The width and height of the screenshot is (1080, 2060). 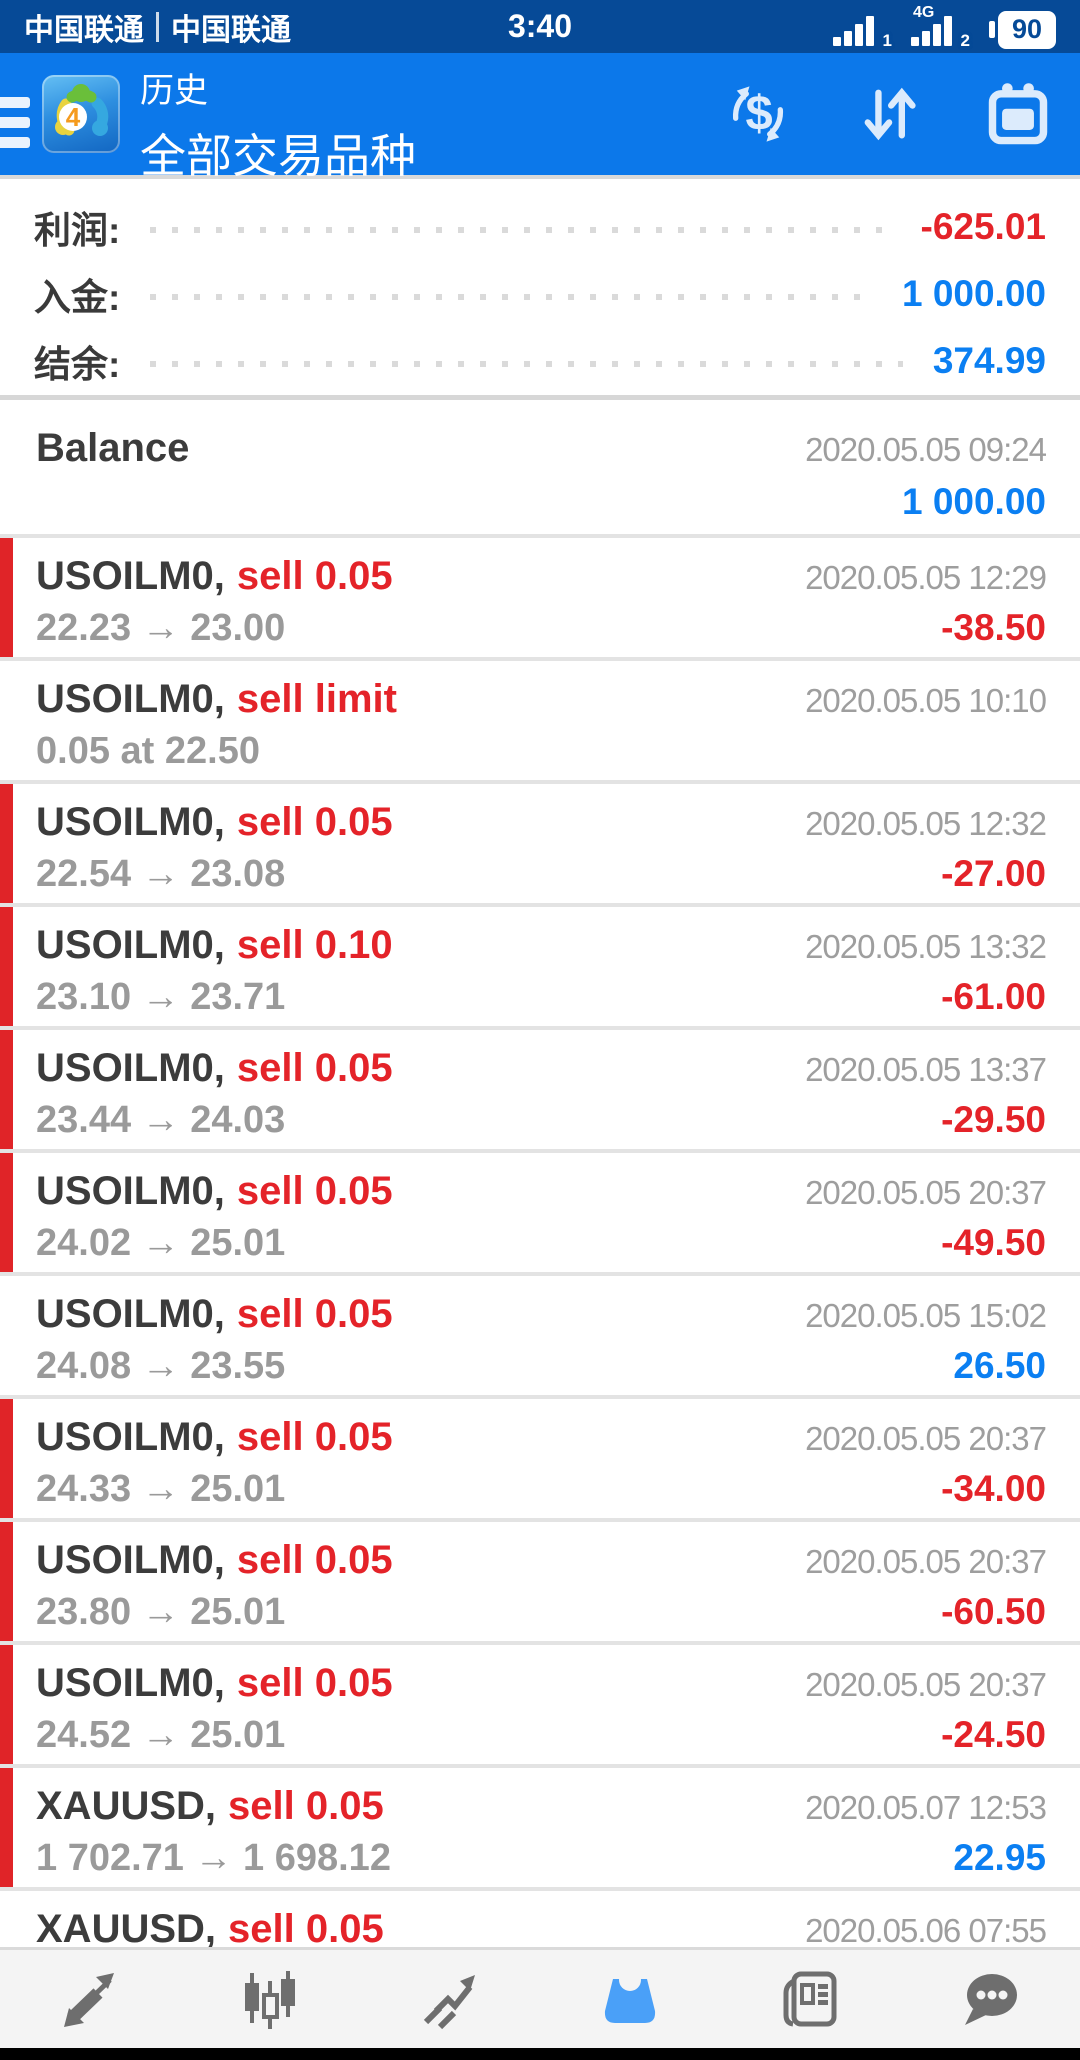 I want to click on trade-prices: 24.33 → 25.01, so click(x=161, y=1489).